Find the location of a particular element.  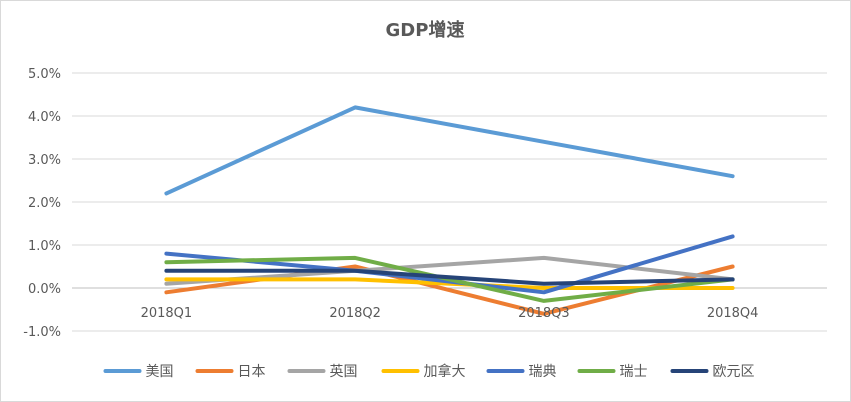

y-tick-label: 1.0% is located at coordinates (44, 246).